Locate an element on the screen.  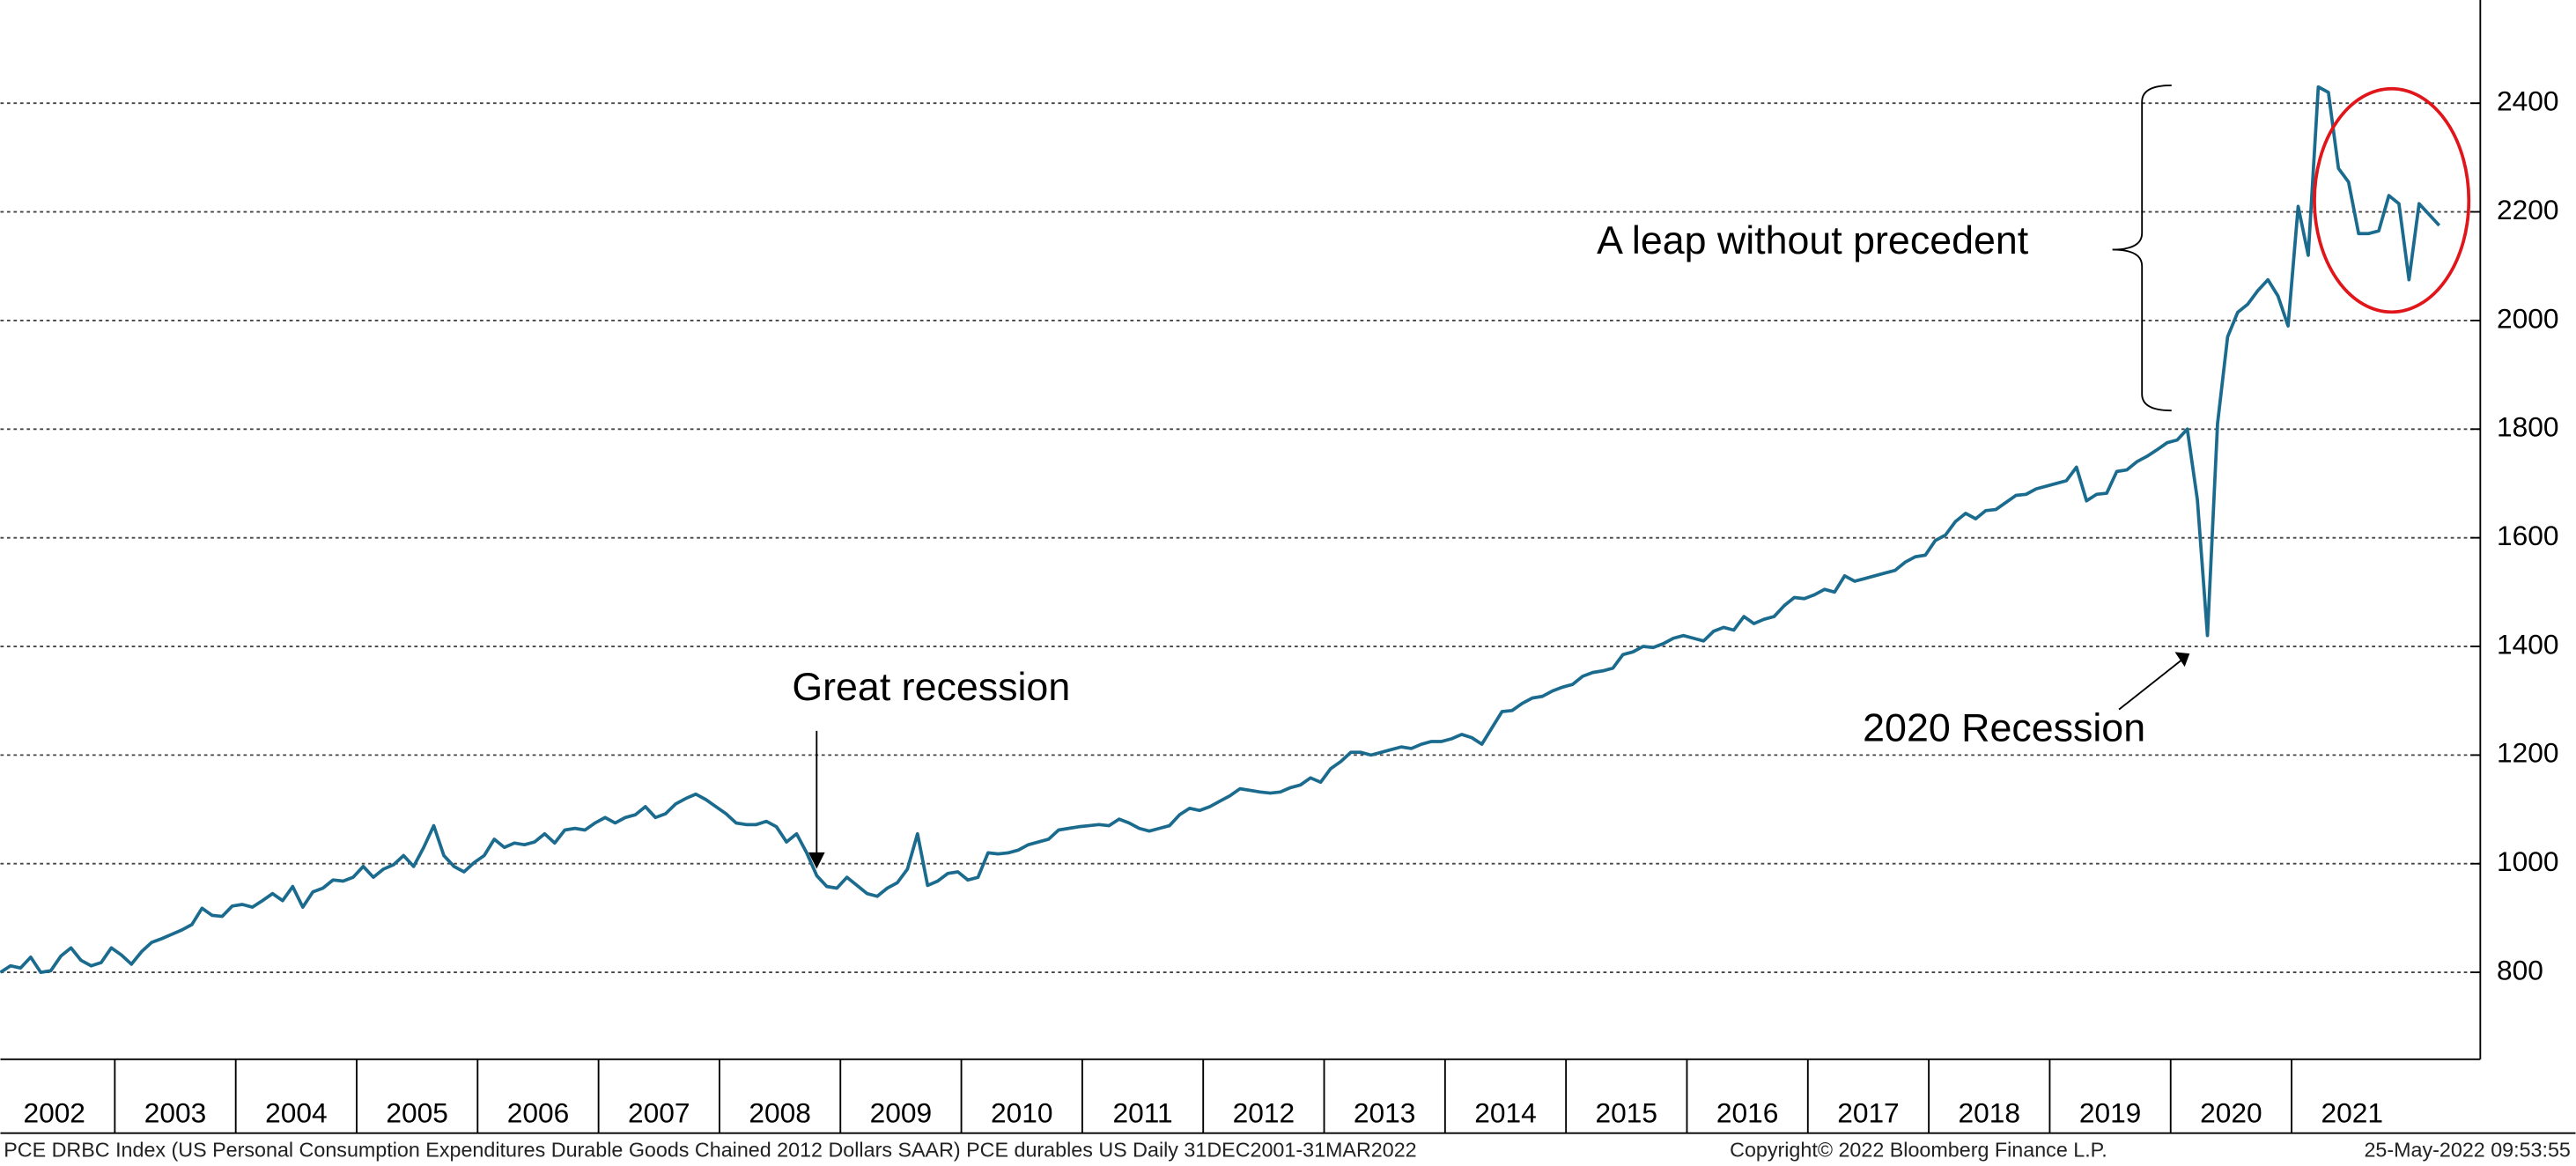
x-tick-label: 2018 is located at coordinates (1990, 1113).